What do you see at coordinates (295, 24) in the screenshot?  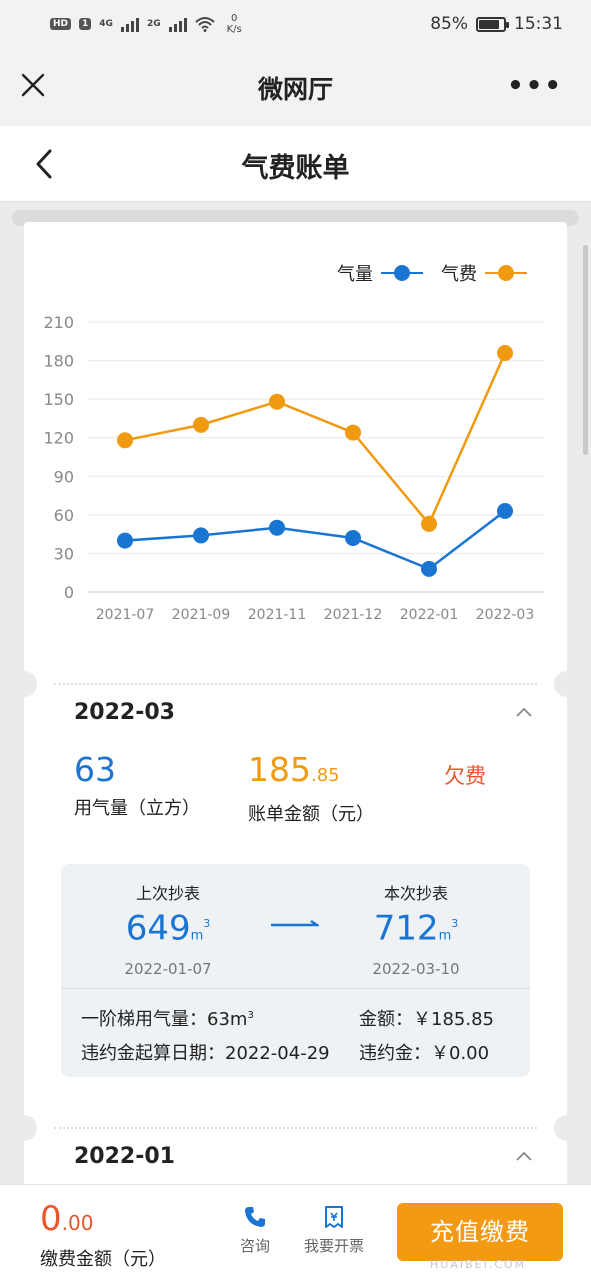 I see `status-bar: HD 1 4G 2G 0 K/s 85% 15:31` at bounding box center [295, 24].